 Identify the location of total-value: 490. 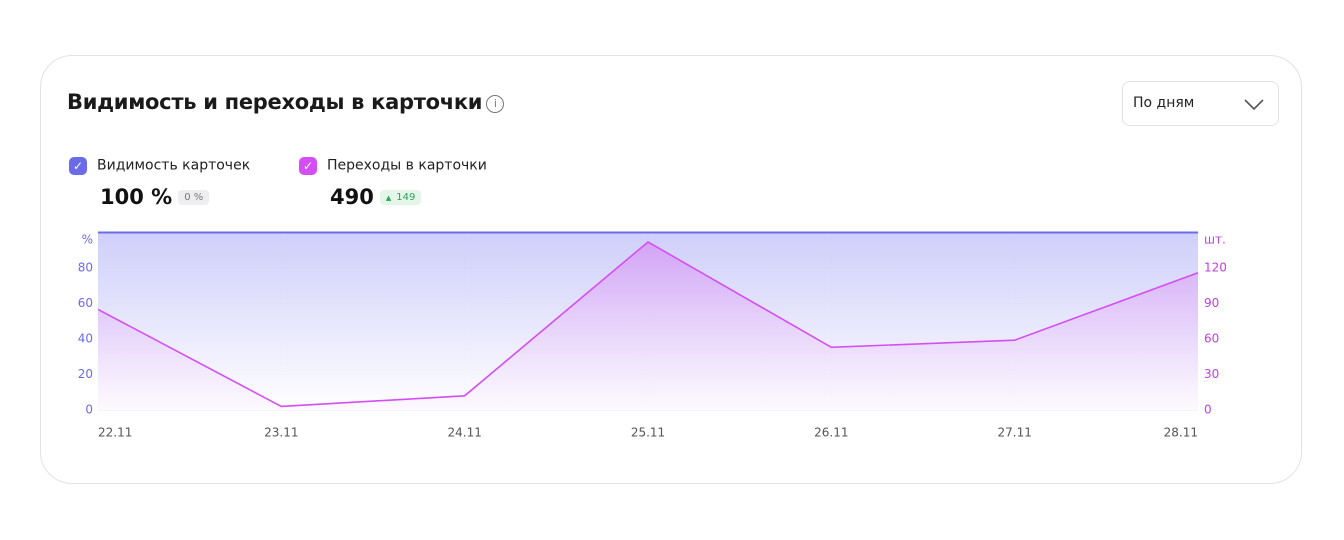
(352, 197).